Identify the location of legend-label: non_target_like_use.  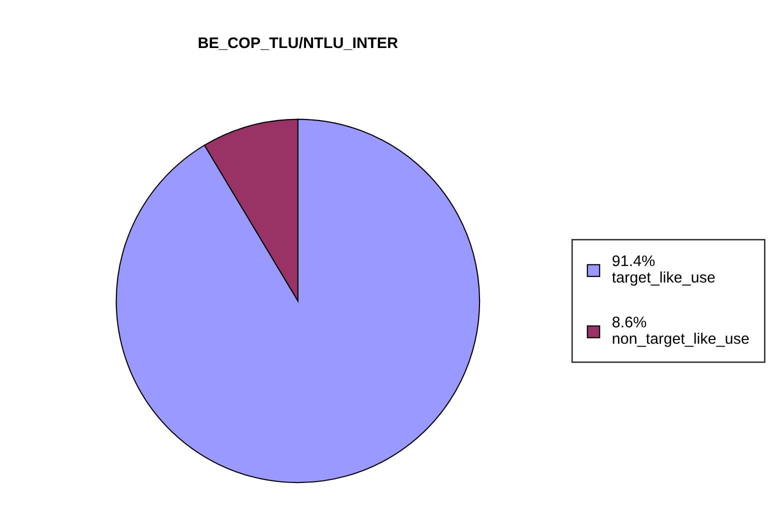
(680, 339).